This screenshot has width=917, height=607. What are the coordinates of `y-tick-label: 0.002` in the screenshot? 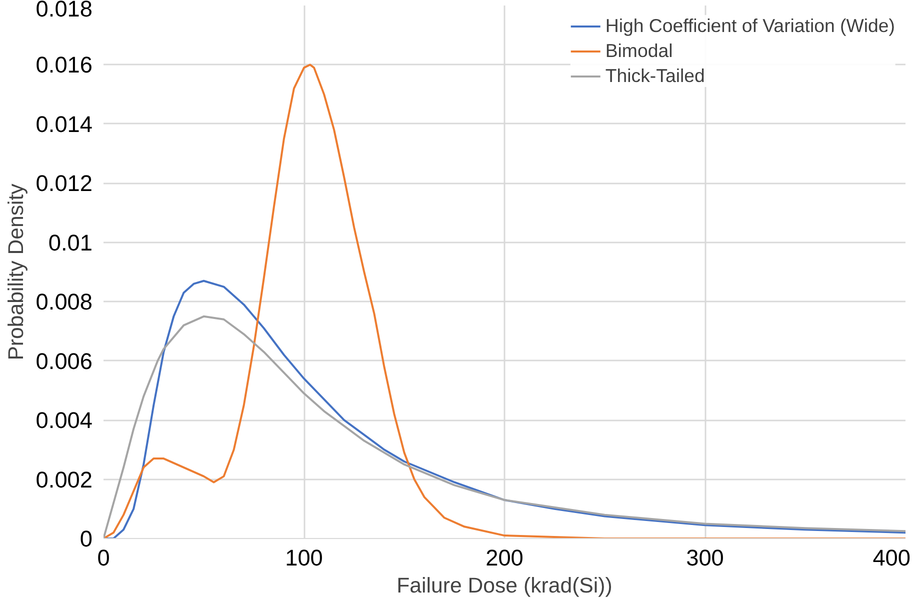 It's located at (64, 479).